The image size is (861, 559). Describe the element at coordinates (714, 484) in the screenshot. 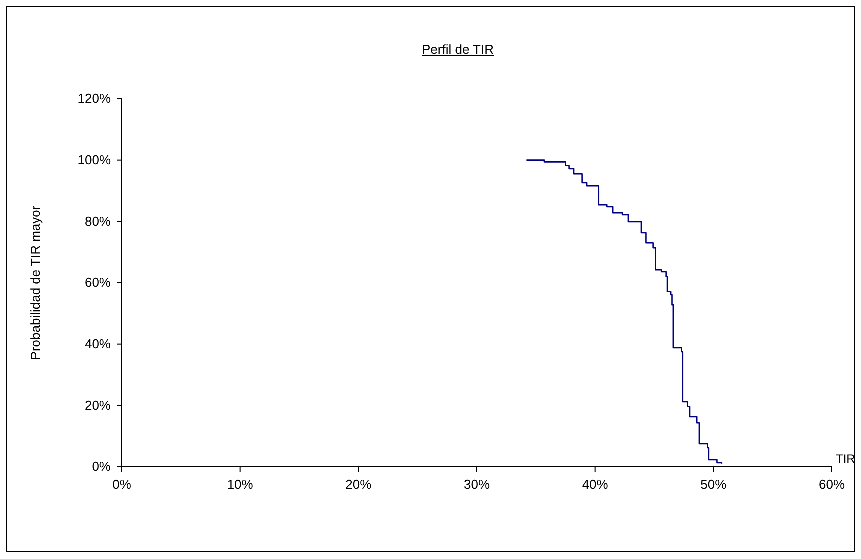

I see `x-tick-label: 50%` at that location.